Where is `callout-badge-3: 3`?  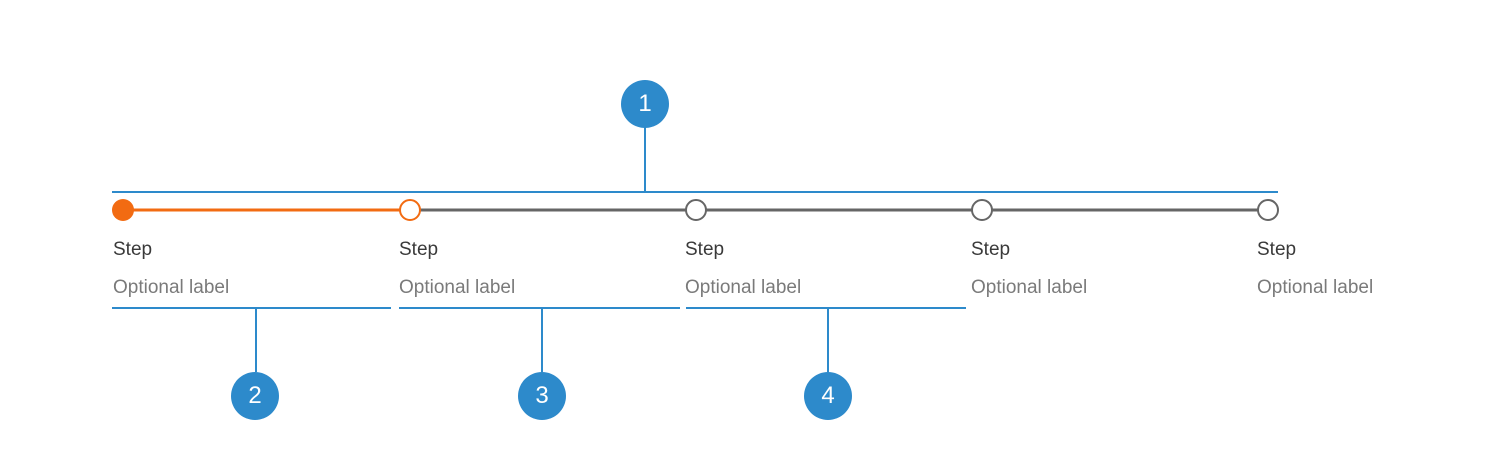
callout-badge-3: 3 is located at coordinates (542, 396).